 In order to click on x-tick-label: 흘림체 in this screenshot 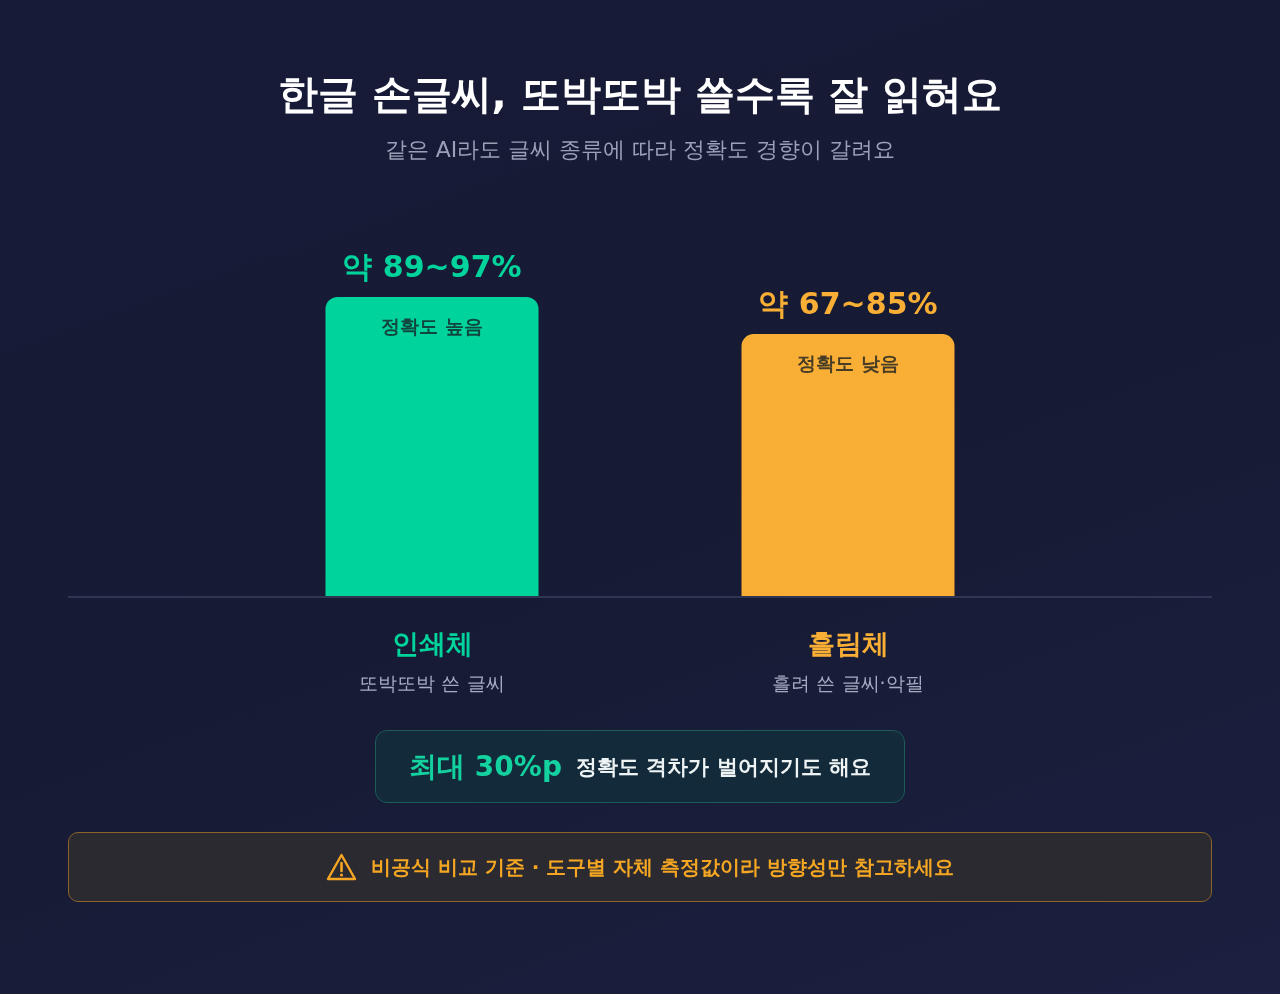, I will do `click(848, 643)`.